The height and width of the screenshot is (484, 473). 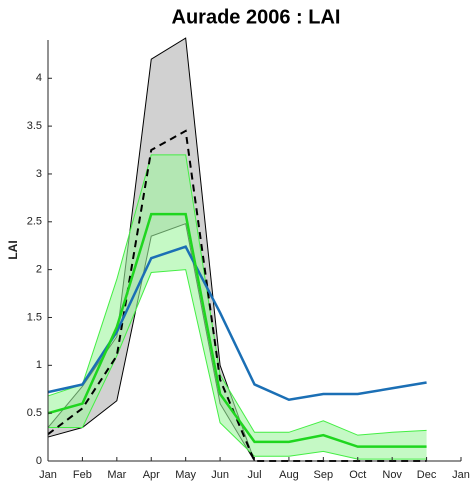 What do you see at coordinates (39, 461) in the screenshot?
I see `y-tick-label: 0` at bounding box center [39, 461].